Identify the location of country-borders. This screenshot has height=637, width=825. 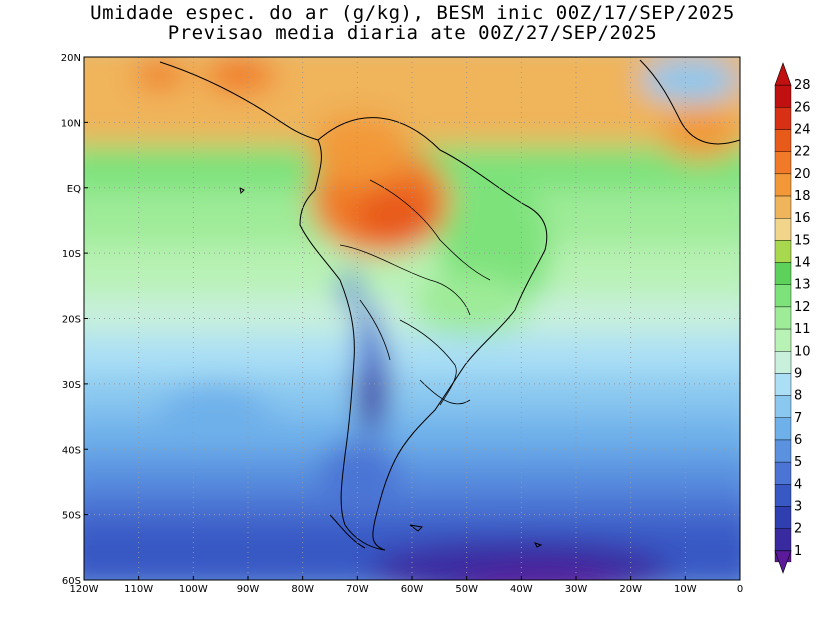
(415, 292).